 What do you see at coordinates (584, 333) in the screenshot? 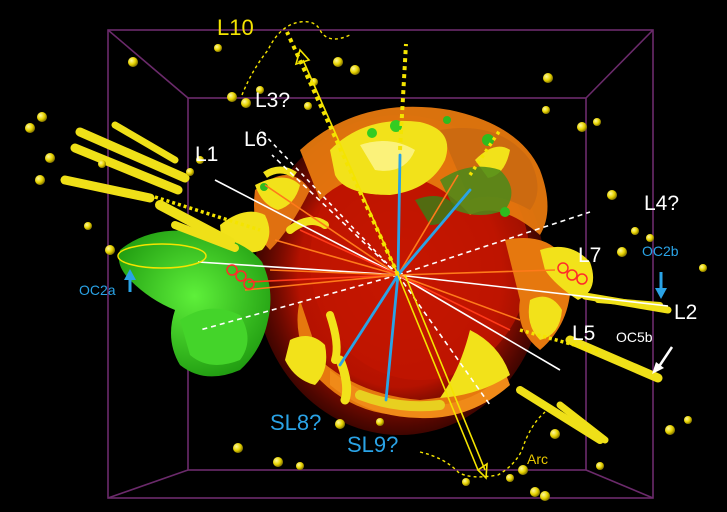
I see `label-l5: L5` at bounding box center [584, 333].